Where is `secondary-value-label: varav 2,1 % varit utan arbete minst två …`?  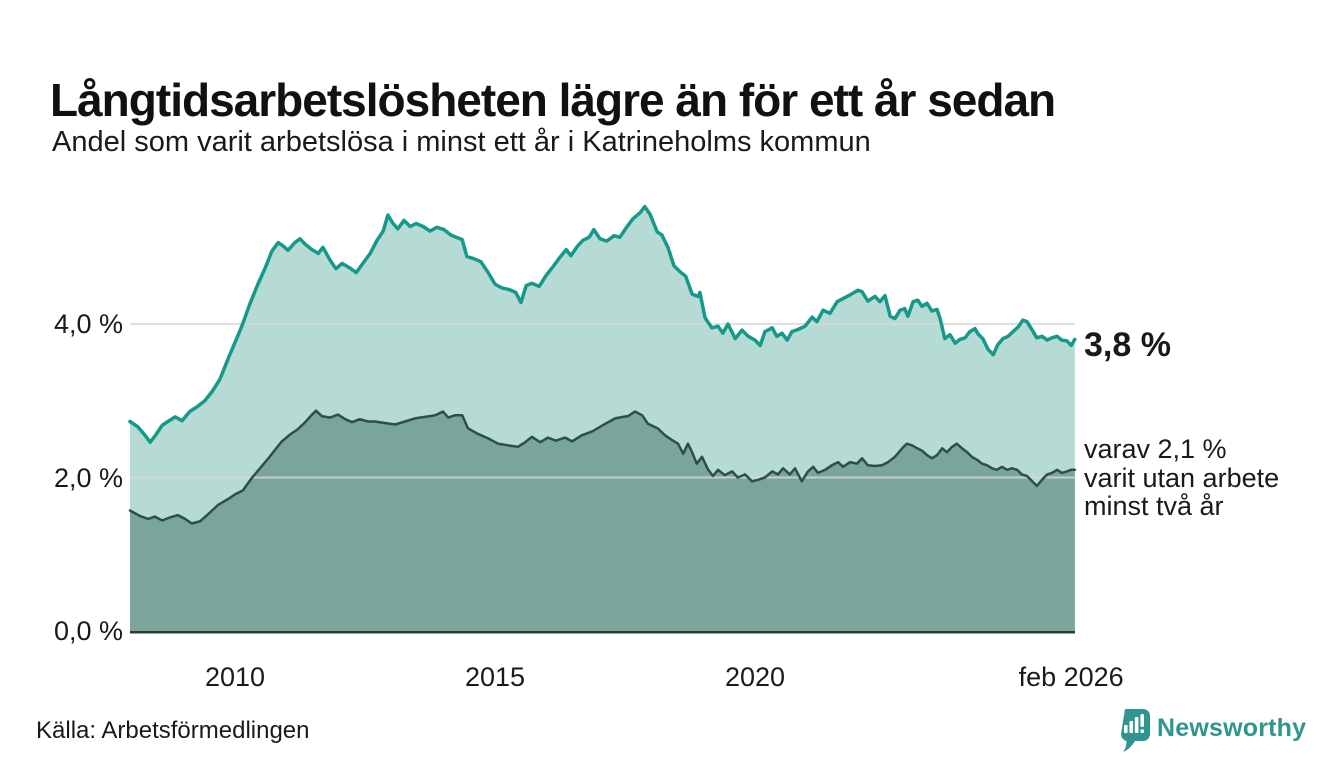 secondary-value-label: varav 2,1 % varit utan arbete minst två … is located at coordinates (1181, 478).